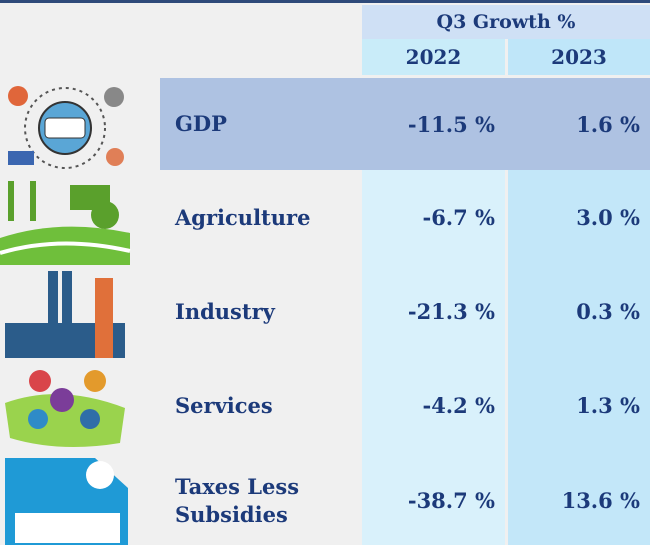  What do you see at coordinates (579, 57) in the screenshot?
I see `column-header: 2023` at bounding box center [579, 57].